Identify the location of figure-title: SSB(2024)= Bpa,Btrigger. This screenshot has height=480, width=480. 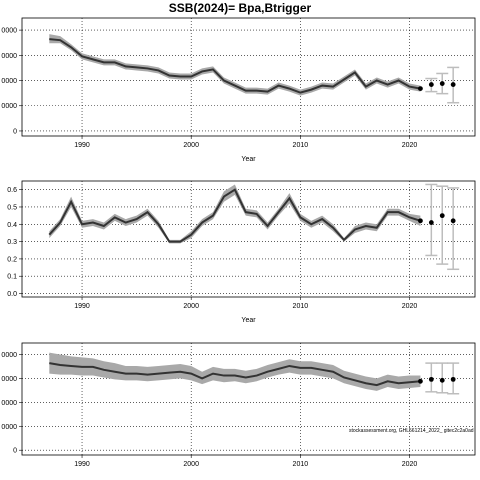
(240, 8).